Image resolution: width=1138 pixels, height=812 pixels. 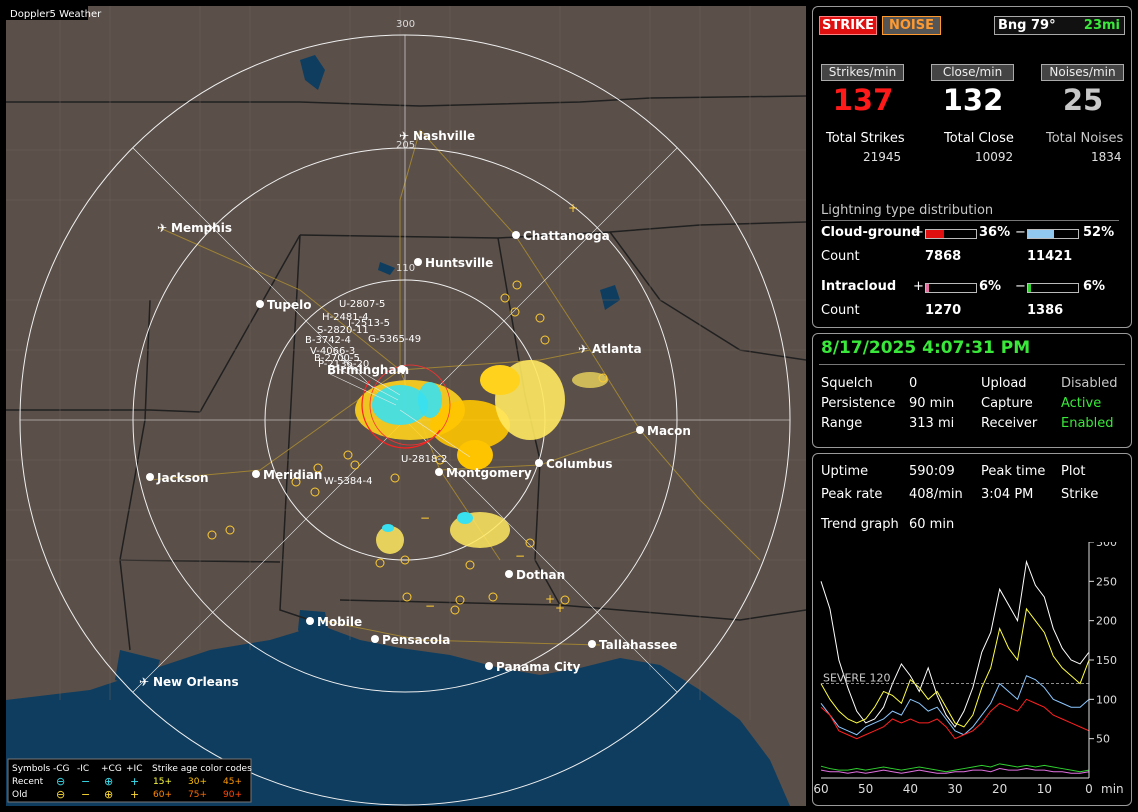 I want to click on app-title: Doppler5 Weather, so click(x=56, y=14).